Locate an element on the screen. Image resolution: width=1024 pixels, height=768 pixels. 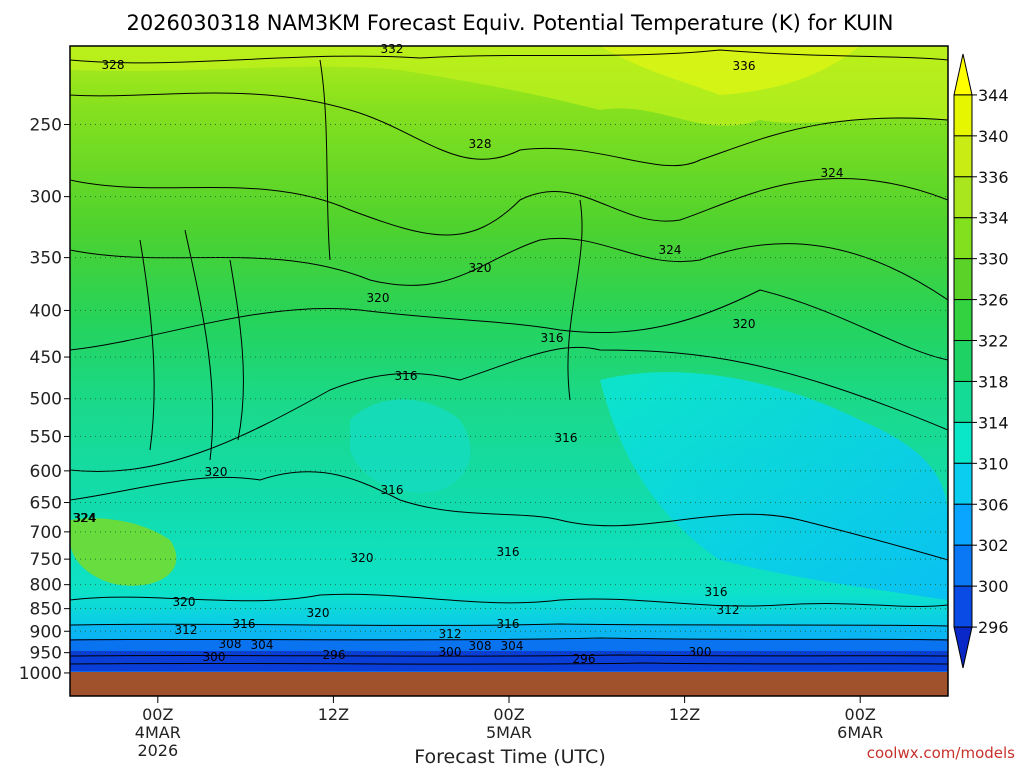
y-tick-label: 1000 is located at coordinates (40, 674).